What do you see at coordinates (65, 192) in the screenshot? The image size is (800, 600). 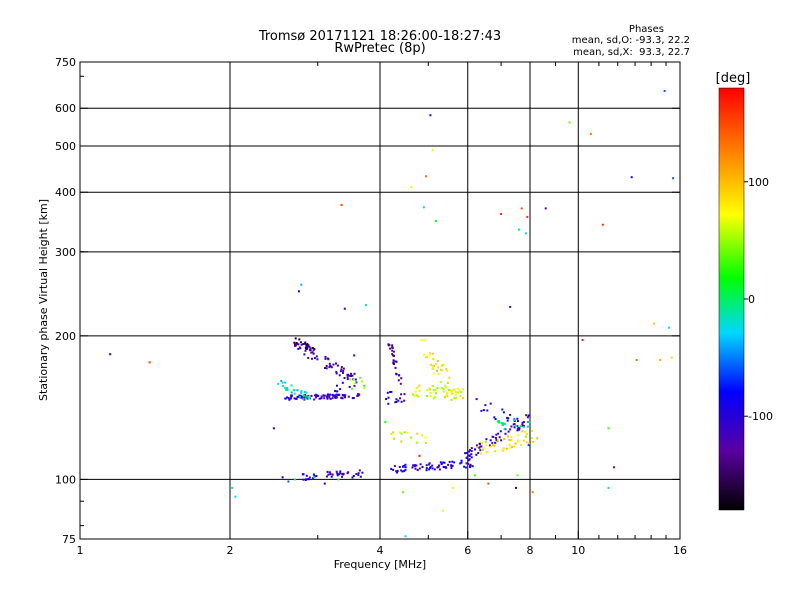 I see `y-tick-label: 400` at bounding box center [65, 192].